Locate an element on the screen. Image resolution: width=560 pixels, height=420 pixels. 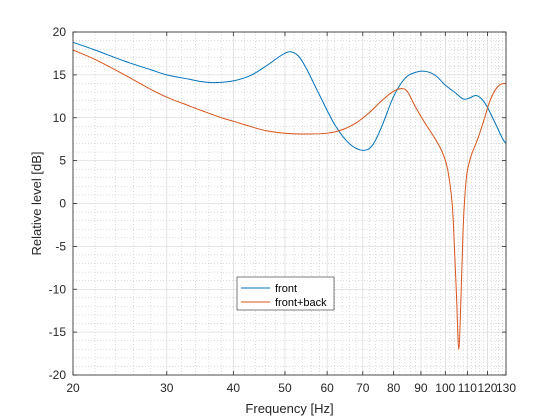
x-tick-label: 100 is located at coordinates (445, 388).